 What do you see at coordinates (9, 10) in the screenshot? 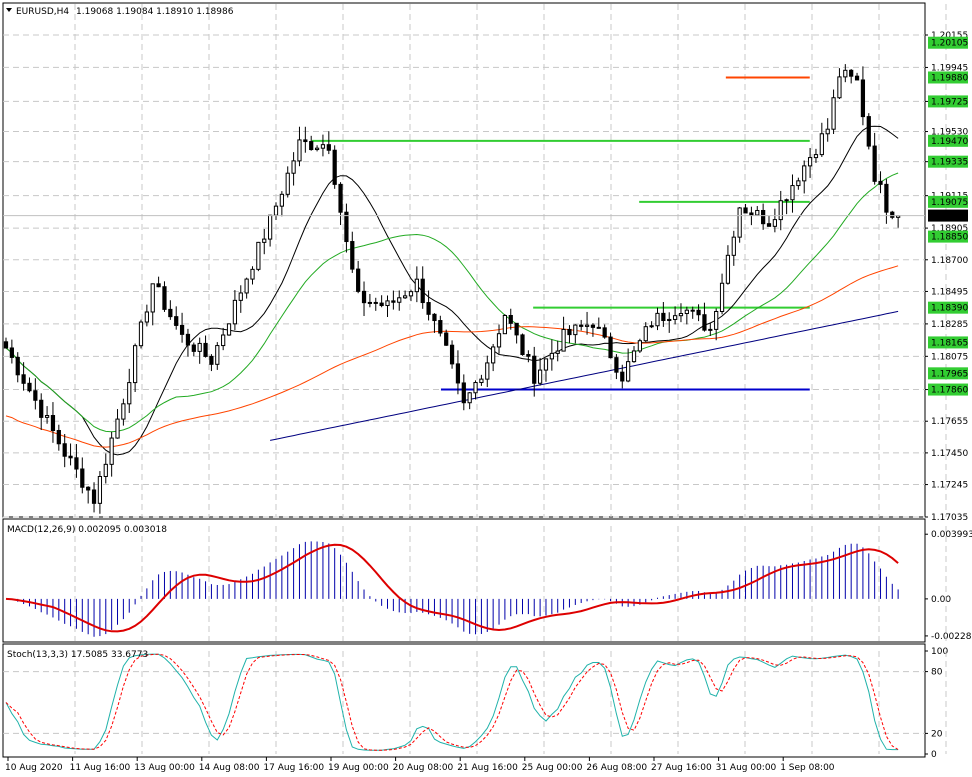
I see `dropdown-triangle-icon` at bounding box center [9, 10].